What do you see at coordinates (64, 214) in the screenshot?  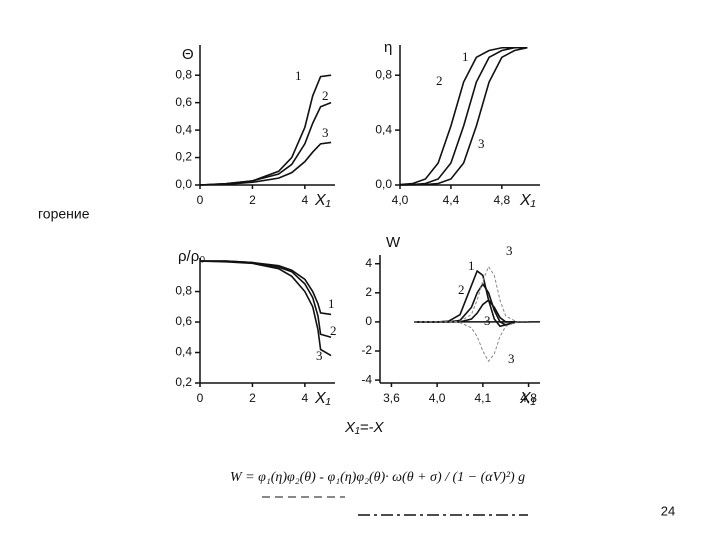 I see `side-label: горение` at bounding box center [64, 214].